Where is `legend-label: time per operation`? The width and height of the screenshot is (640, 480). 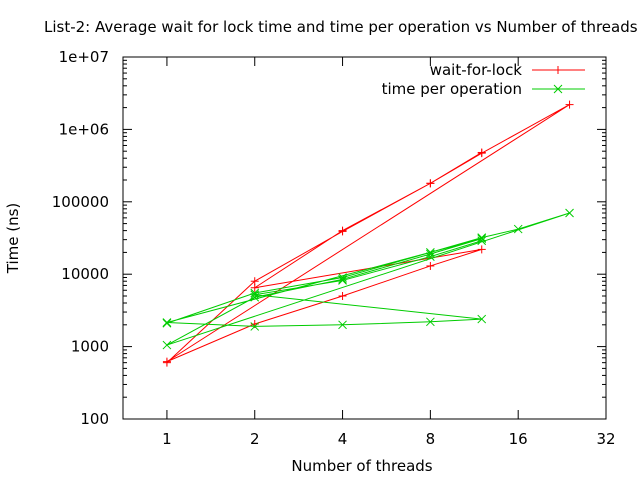 legend-label: time per operation is located at coordinates (452, 89).